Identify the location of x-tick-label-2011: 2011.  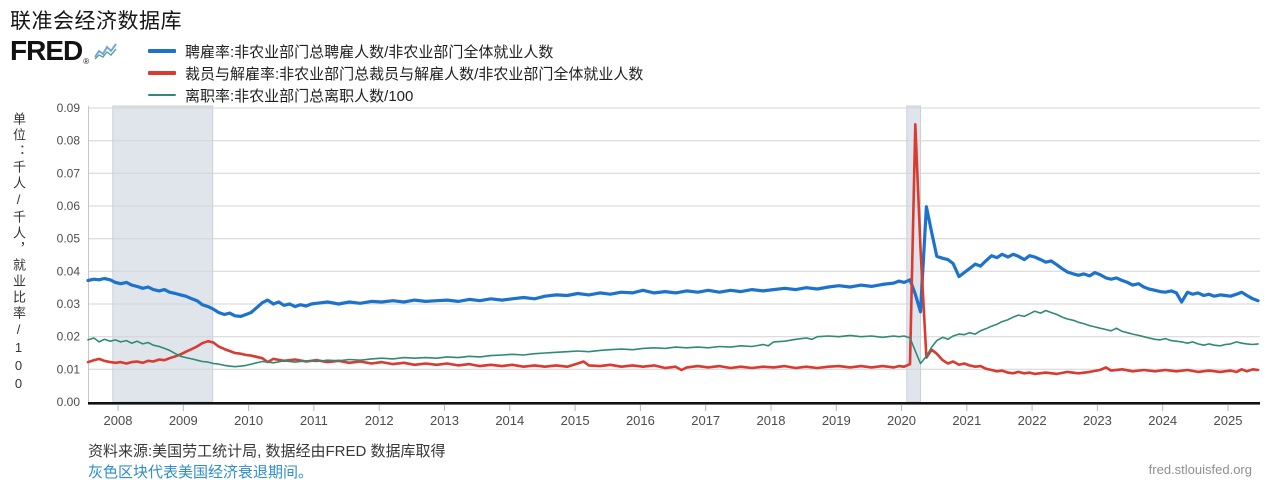
(314, 420).